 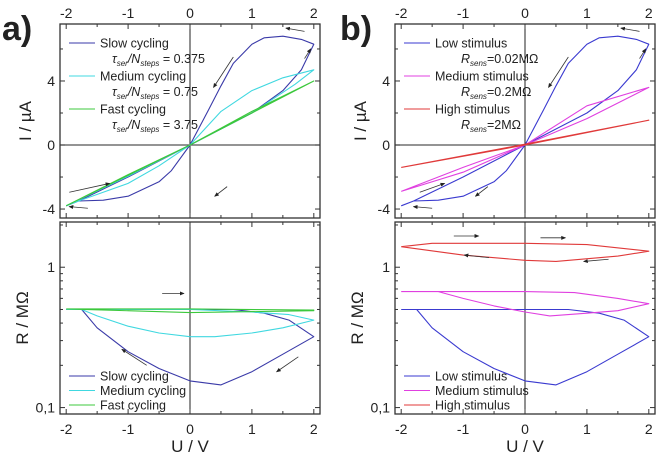 I want to click on legend-parameter: τser/Nsteps = 0.375, so click(x=158, y=60).